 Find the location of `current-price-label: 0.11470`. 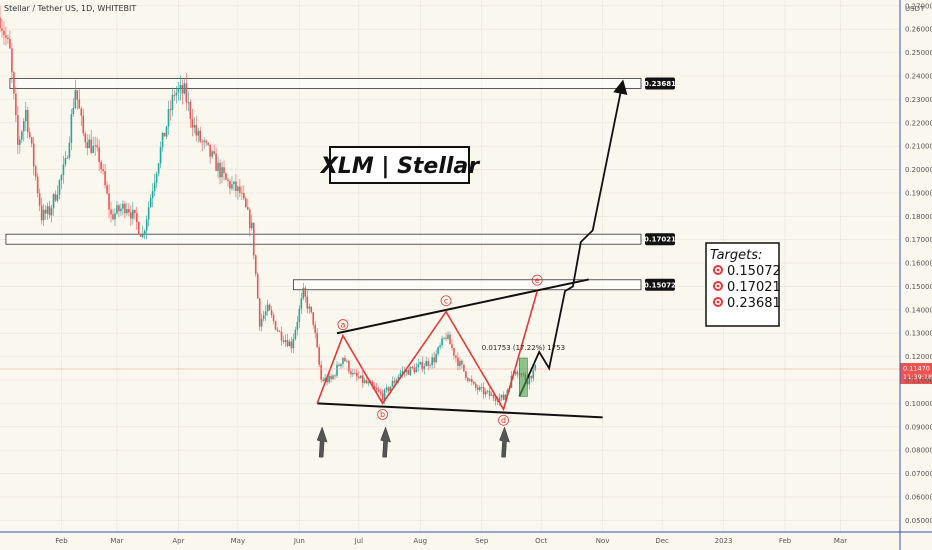

current-price-label: 0.11470 is located at coordinates (916, 369).